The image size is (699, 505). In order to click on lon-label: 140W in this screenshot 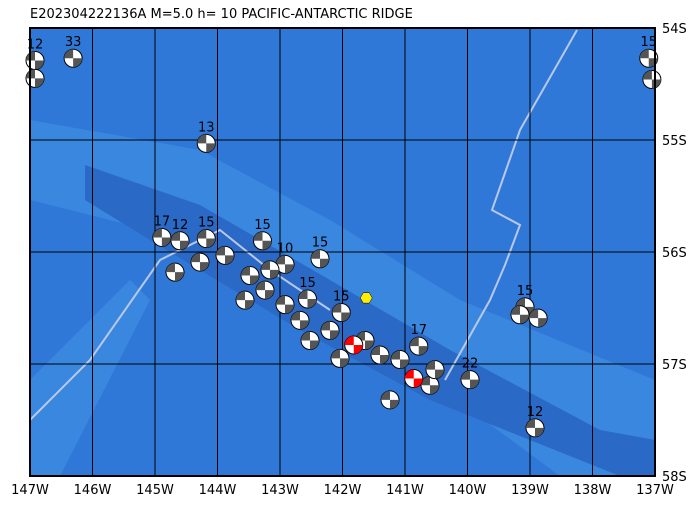, I will do `click(468, 490)`.